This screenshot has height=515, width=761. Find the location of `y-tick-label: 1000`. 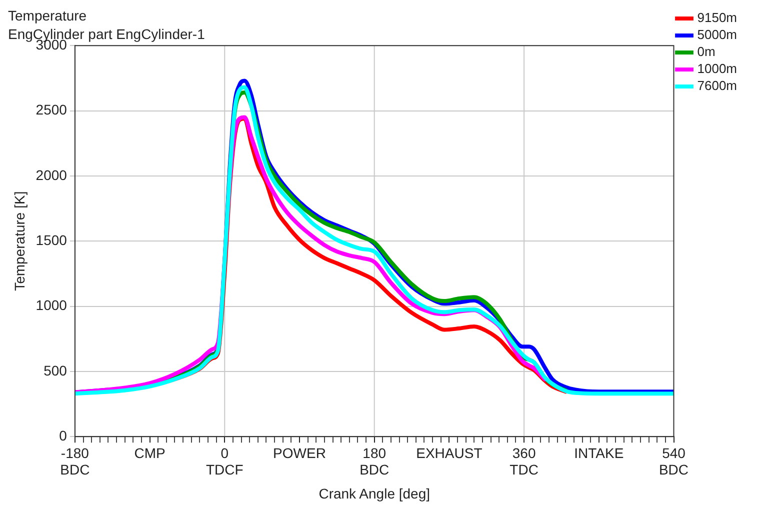

y-tick-label: 1000 is located at coordinates (52, 305).